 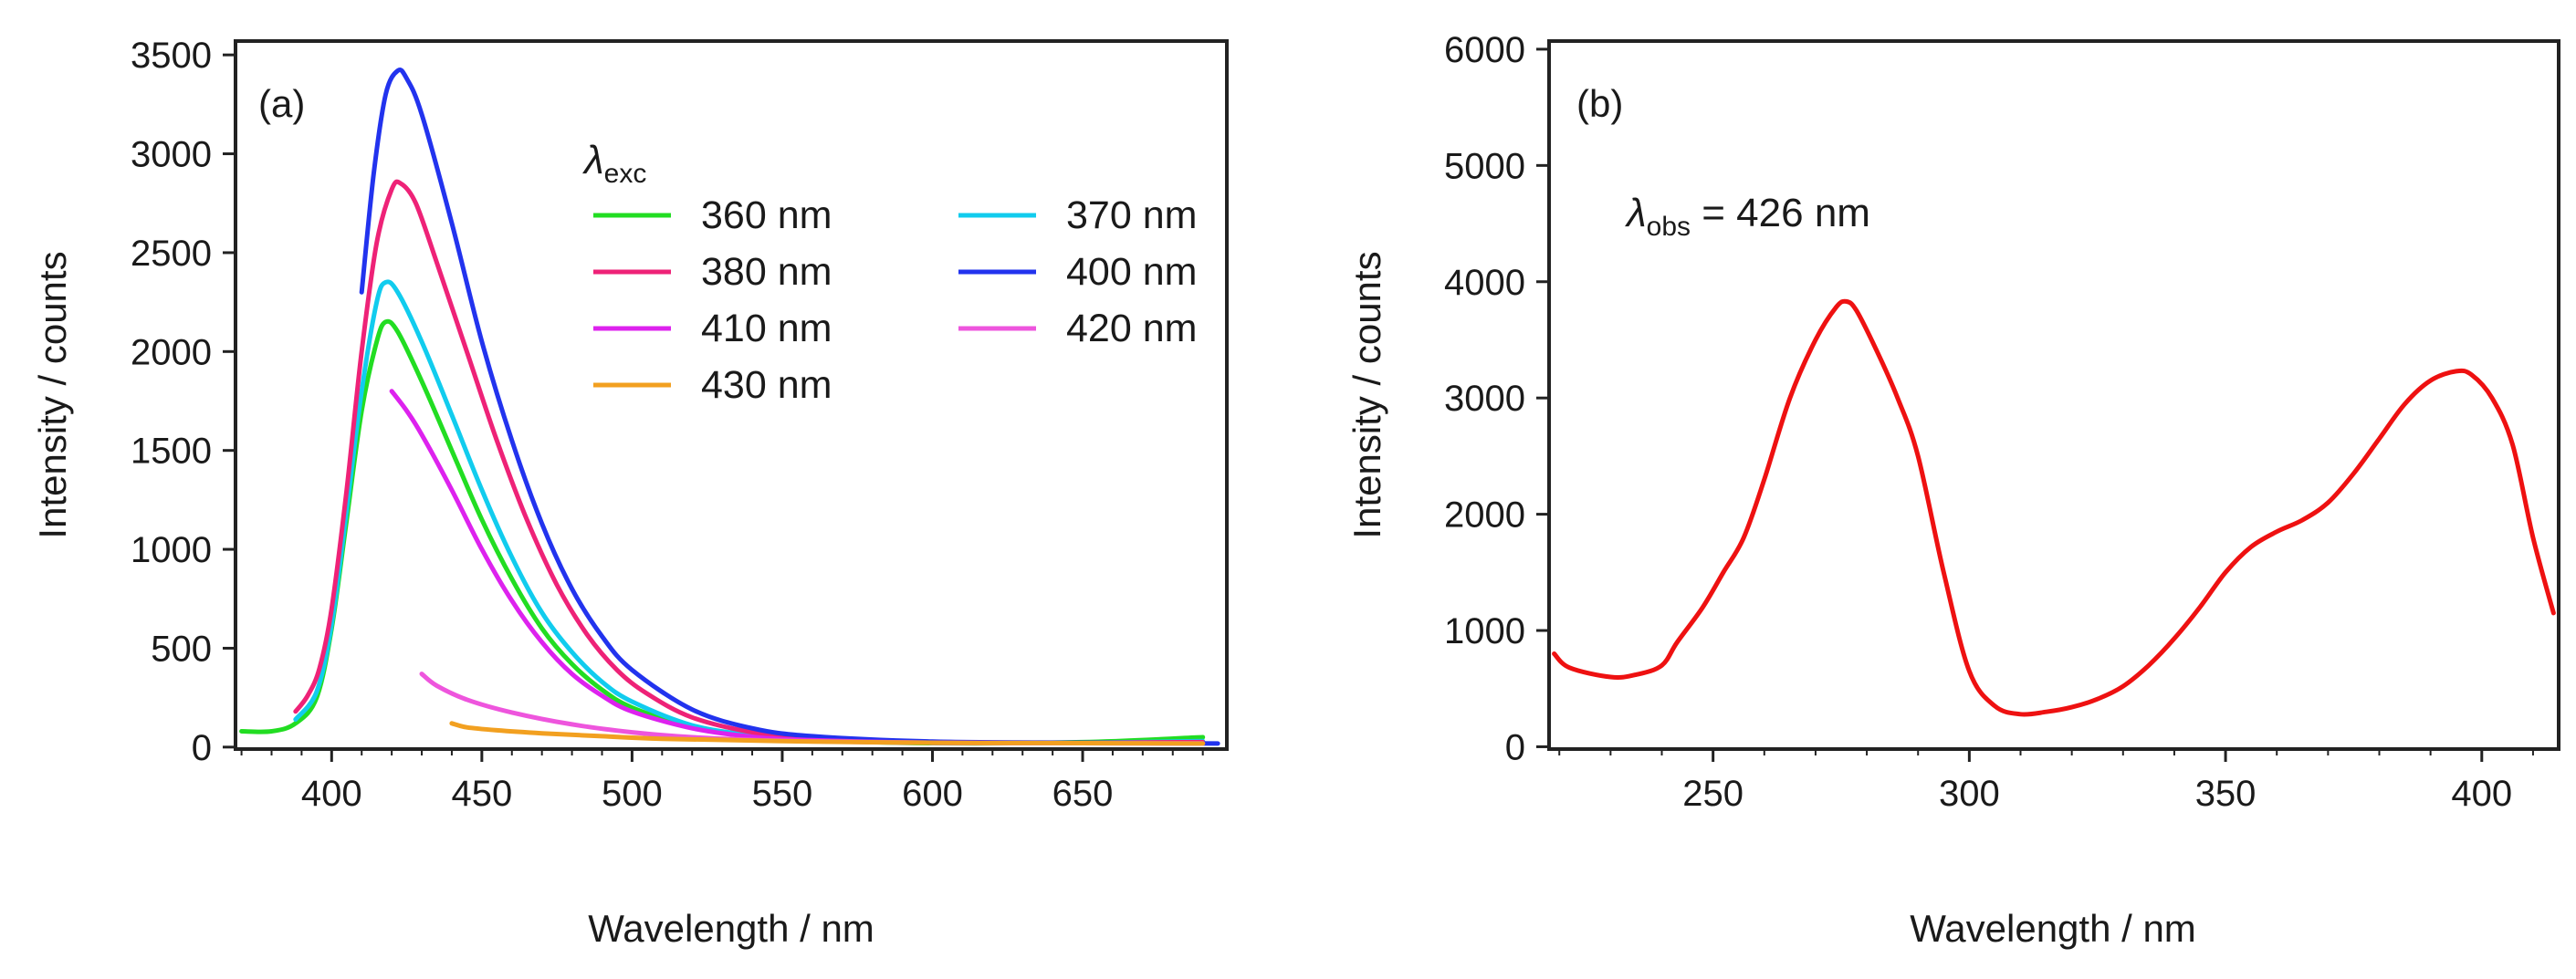 I want to click on x-tick-label-b-400: 400, so click(x=2481, y=794).